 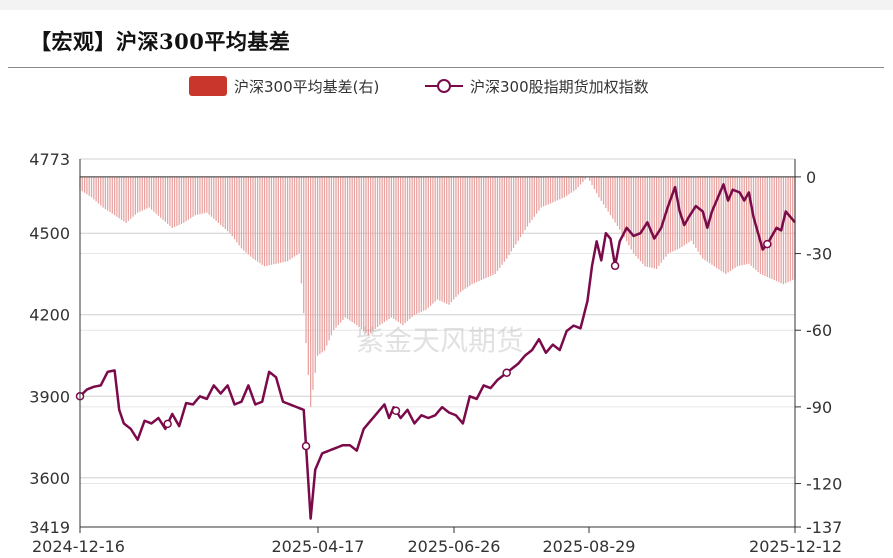 What do you see at coordinates (454, 546) in the screenshot?
I see `x-tick-label-2: 2025-06-26` at bounding box center [454, 546].